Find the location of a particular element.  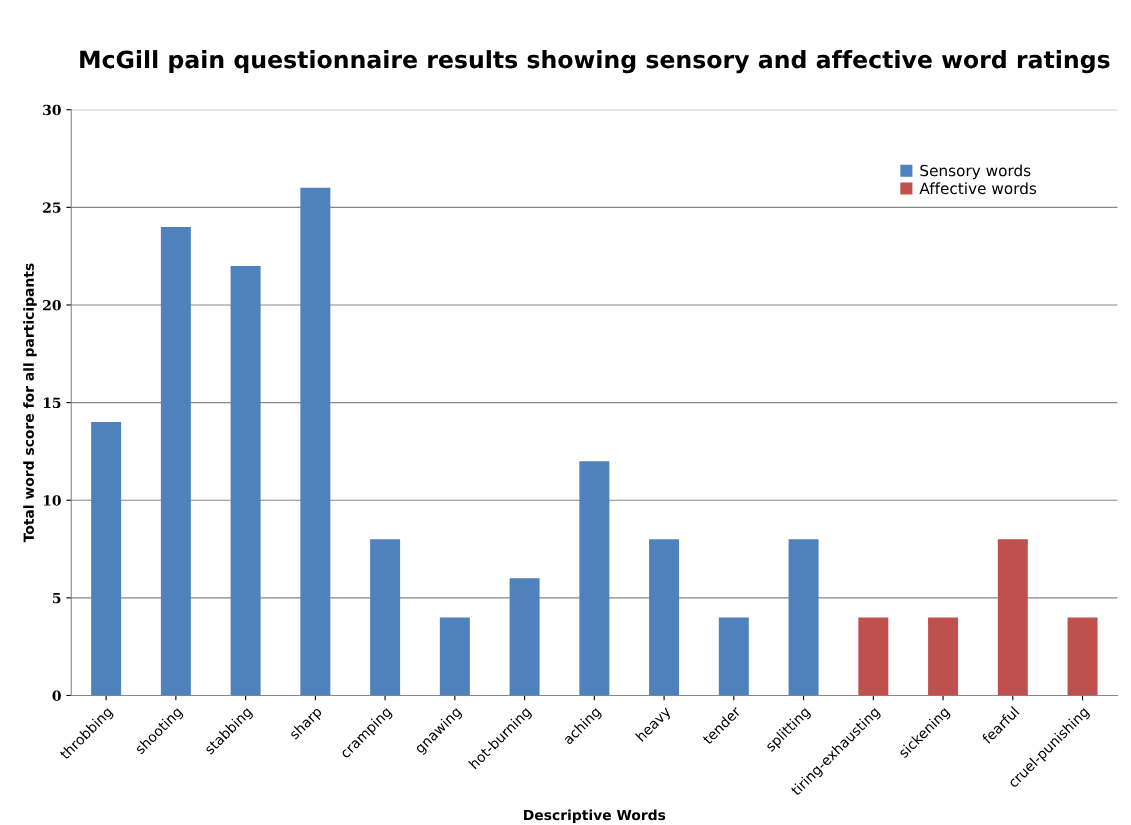

x-axis-title: Descriptive Words is located at coordinates (595, 816).